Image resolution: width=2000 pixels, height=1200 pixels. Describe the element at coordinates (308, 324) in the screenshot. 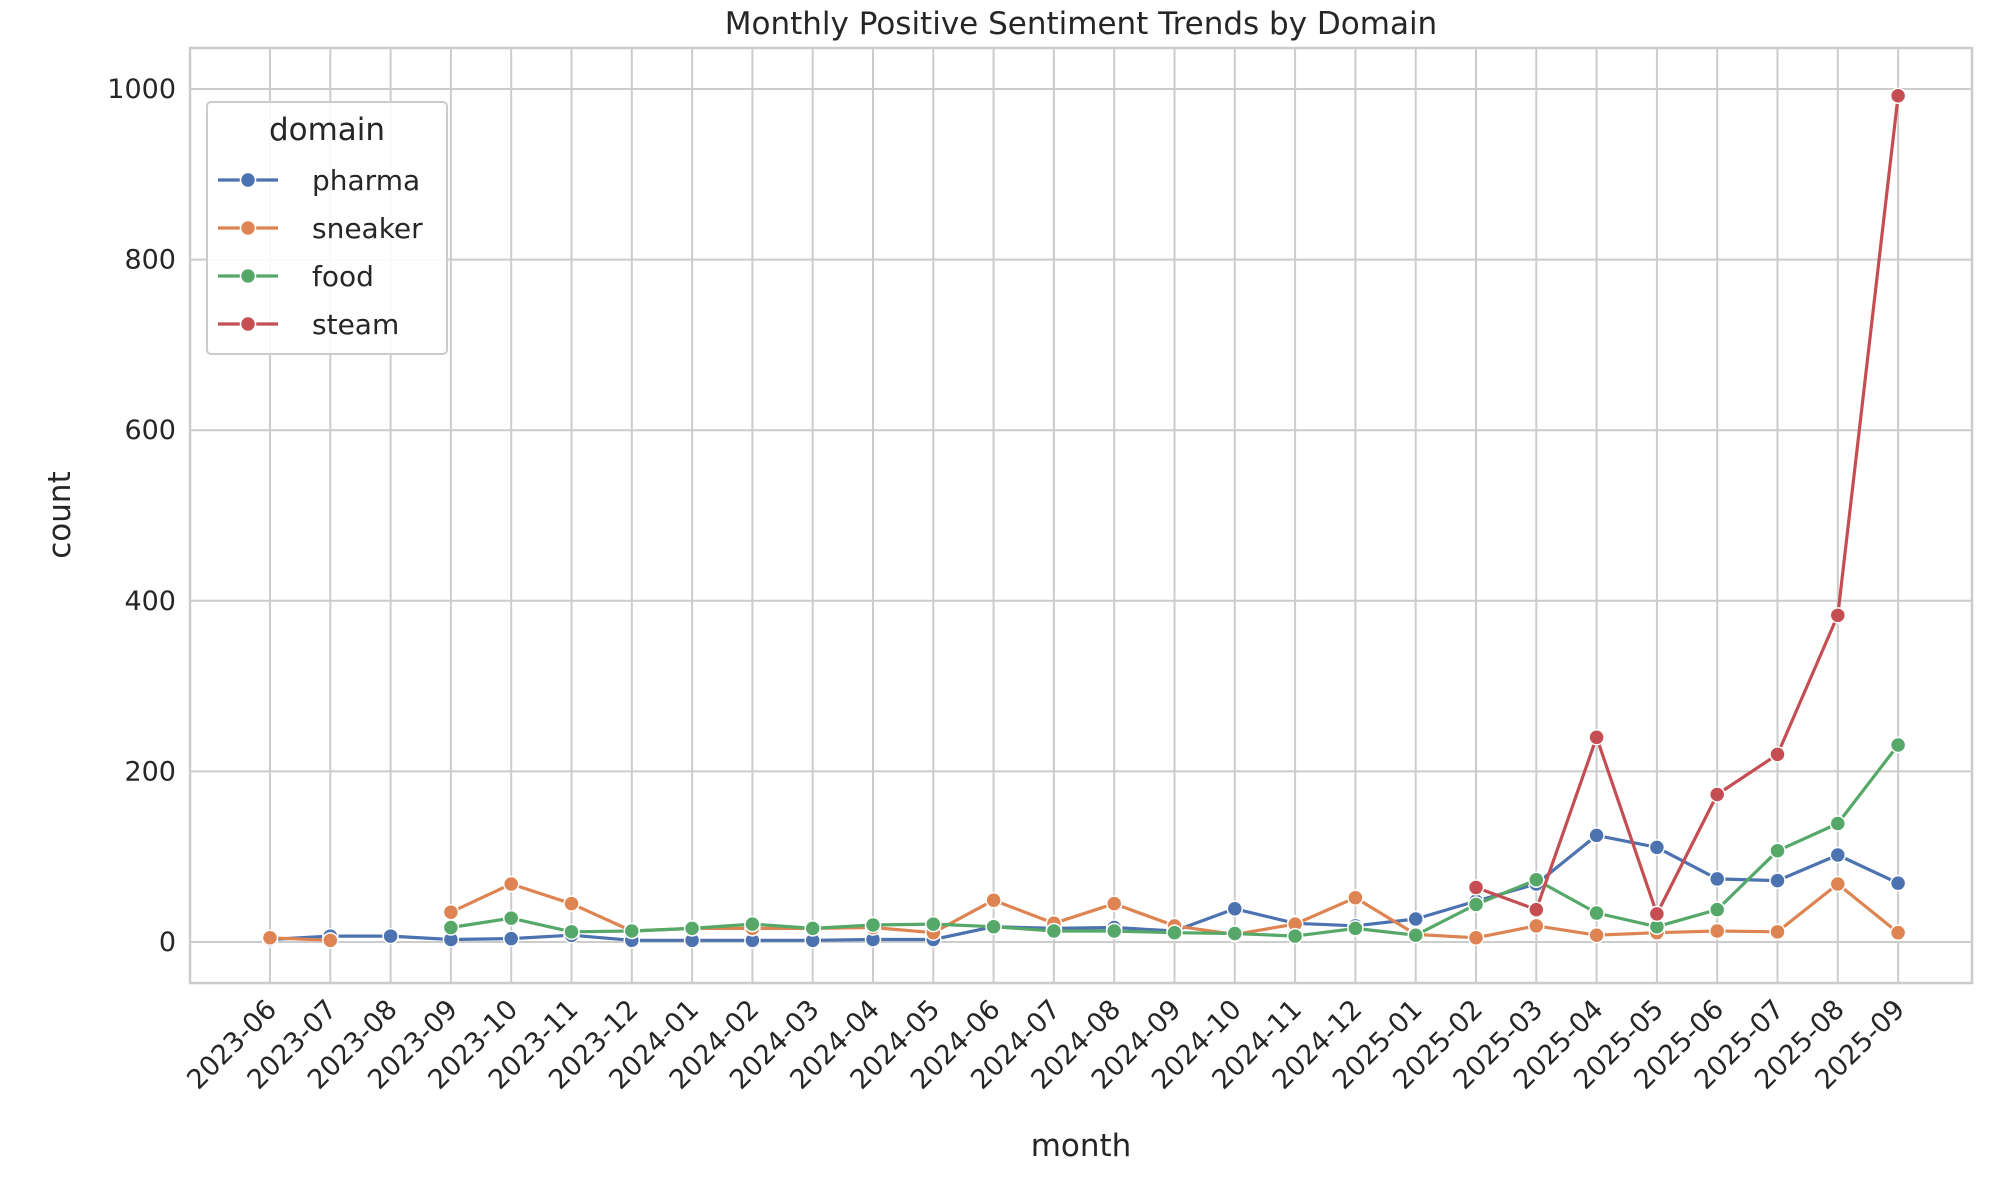

I see `legend-entry-steam: steam` at that location.